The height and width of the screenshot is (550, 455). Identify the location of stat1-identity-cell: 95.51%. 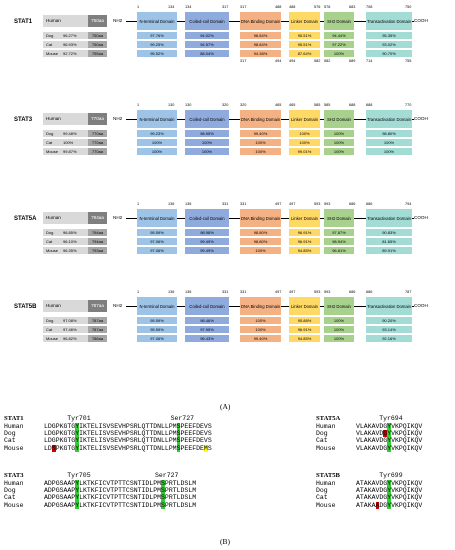
(304, 44).